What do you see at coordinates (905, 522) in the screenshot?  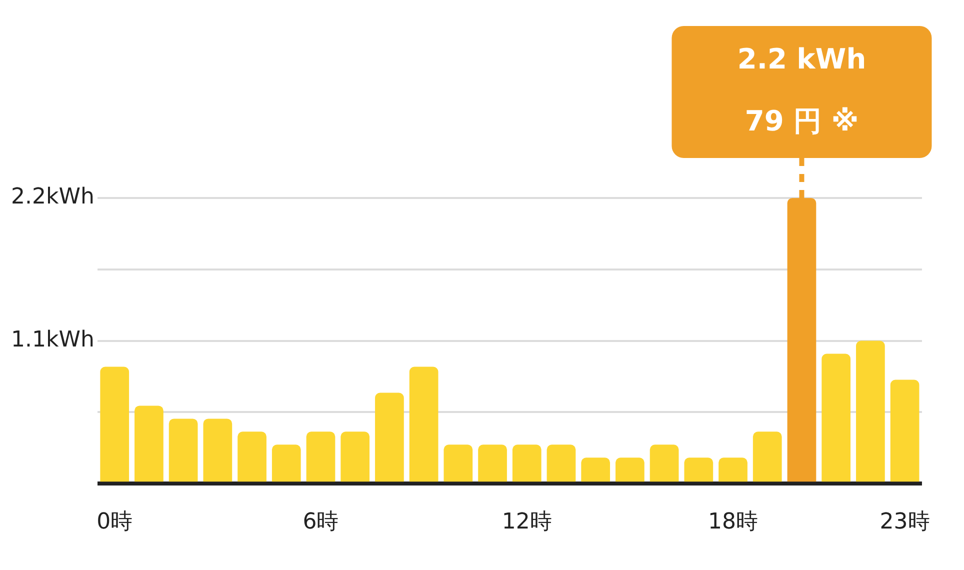 I see `x-tick-label: 23時` at bounding box center [905, 522].